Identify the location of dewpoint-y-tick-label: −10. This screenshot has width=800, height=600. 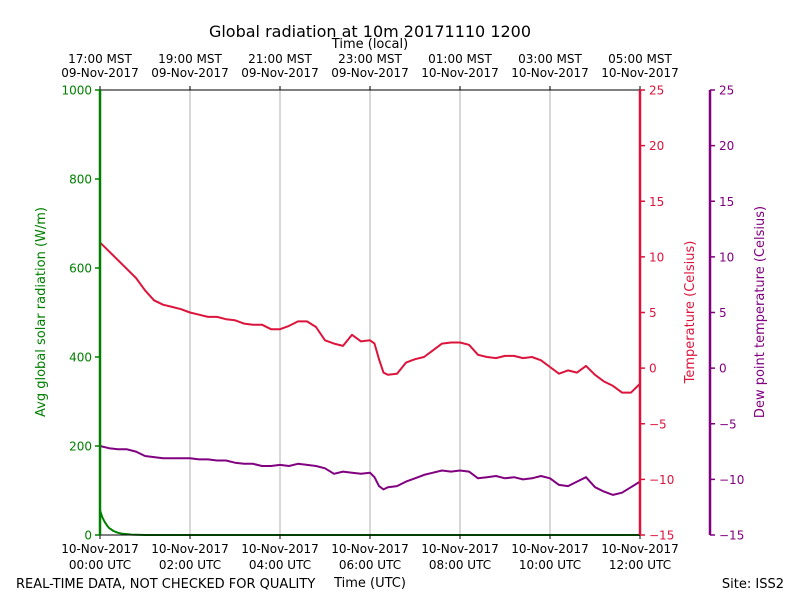
(731, 480).